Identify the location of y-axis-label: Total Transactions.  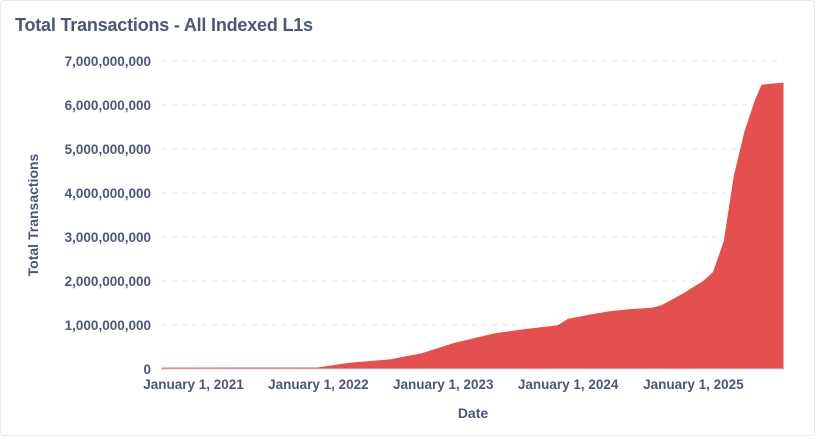
(33, 214).